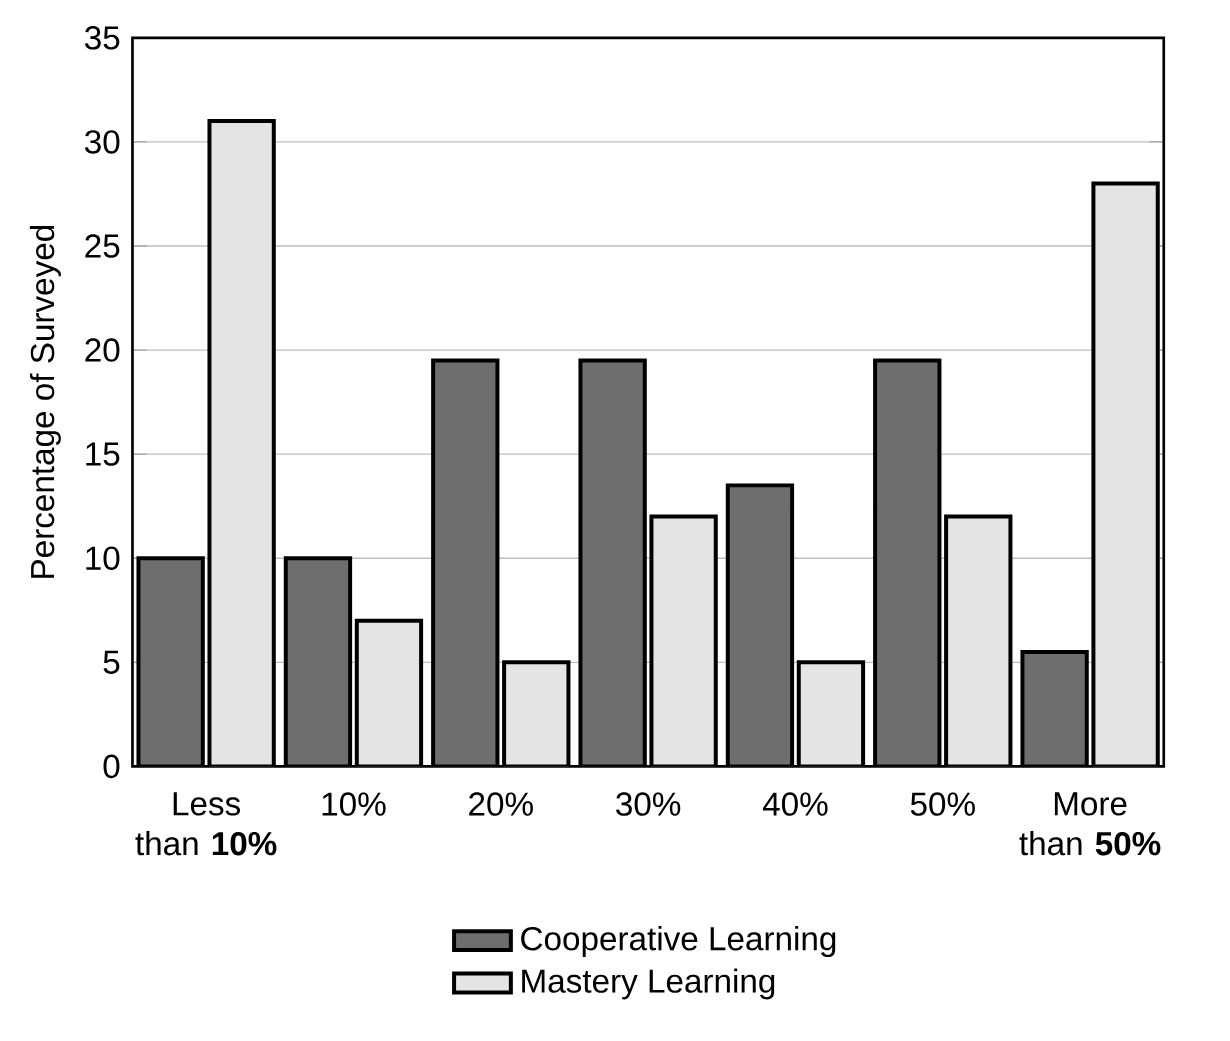 The image size is (1230, 1041). Describe the element at coordinates (102, 142) in the screenshot. I see `y-tick-label: 30` at that location.